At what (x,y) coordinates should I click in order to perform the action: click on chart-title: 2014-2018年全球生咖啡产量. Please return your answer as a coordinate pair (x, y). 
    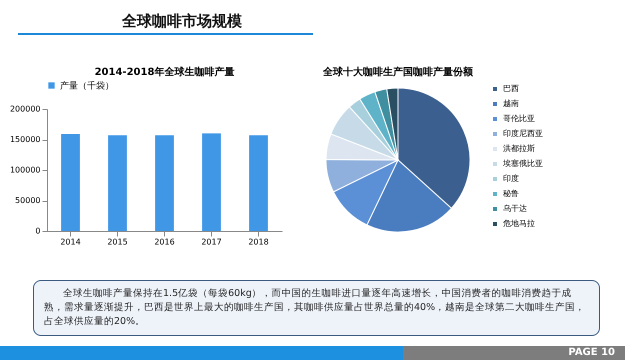
    Looking at the image, I should click on (164, 72).